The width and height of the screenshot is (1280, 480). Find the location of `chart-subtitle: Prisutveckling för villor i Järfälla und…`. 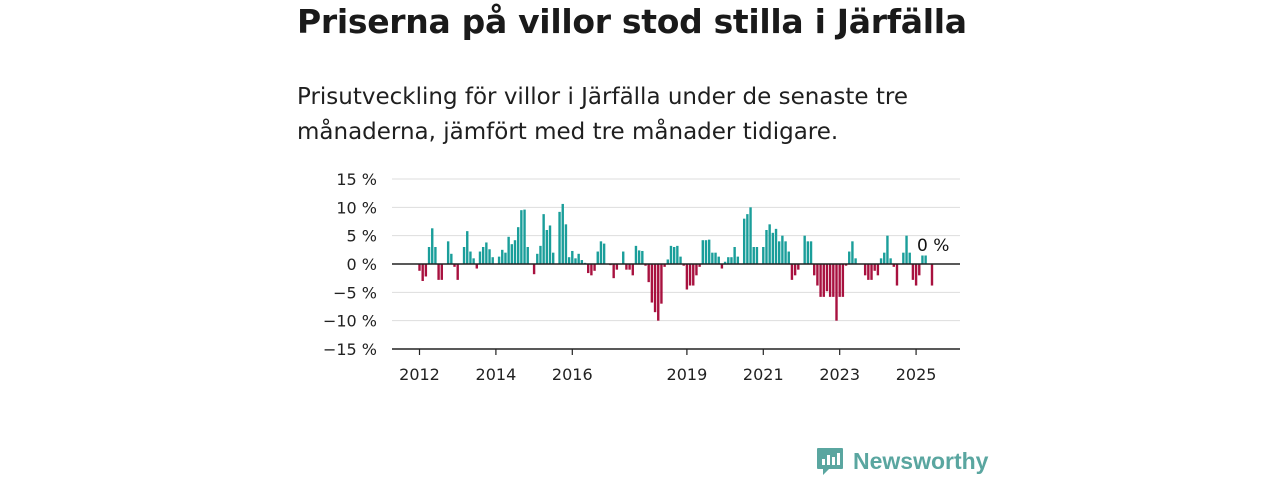

chart-subtitle: Prisutveckling för villor i Järfälla und… is located at coordinates (602, 114).